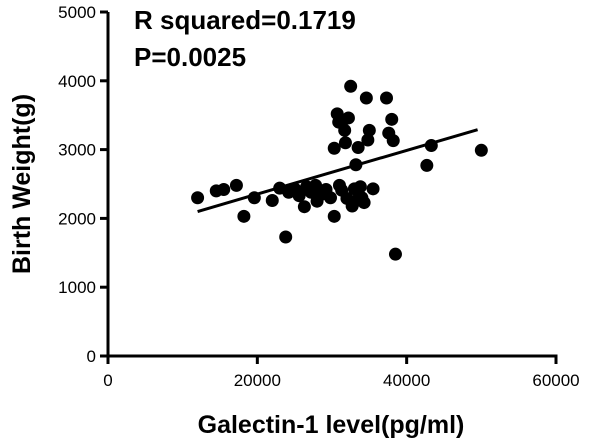 This screenshot has width=596, height=447. I want to click on x-axis-title: Galectin-1 level(pg/ml), so click(331, 425).